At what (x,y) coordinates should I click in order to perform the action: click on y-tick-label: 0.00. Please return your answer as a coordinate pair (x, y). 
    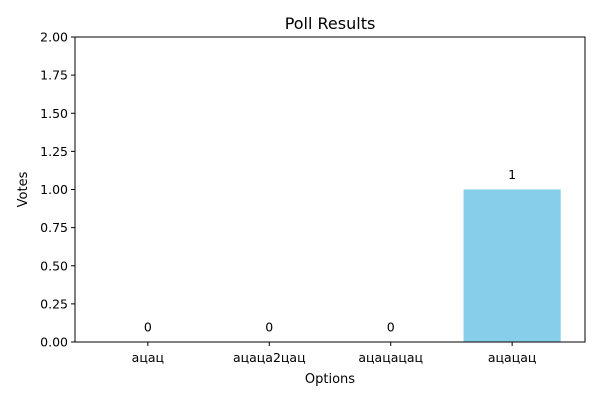
    Looking at the image, I should click on (54, 342).